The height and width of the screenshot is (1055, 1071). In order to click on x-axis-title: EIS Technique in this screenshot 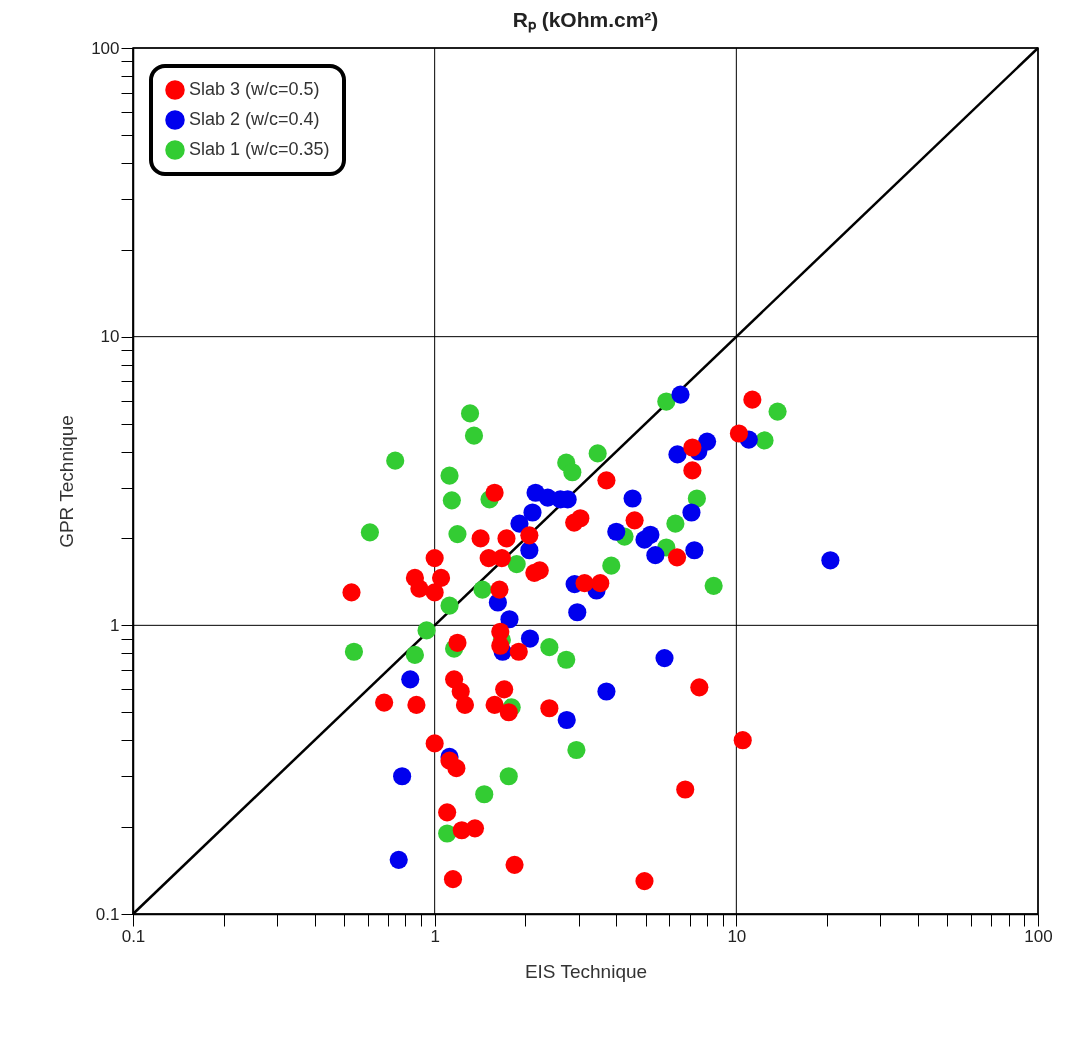, I will do `click(586, 971)`.